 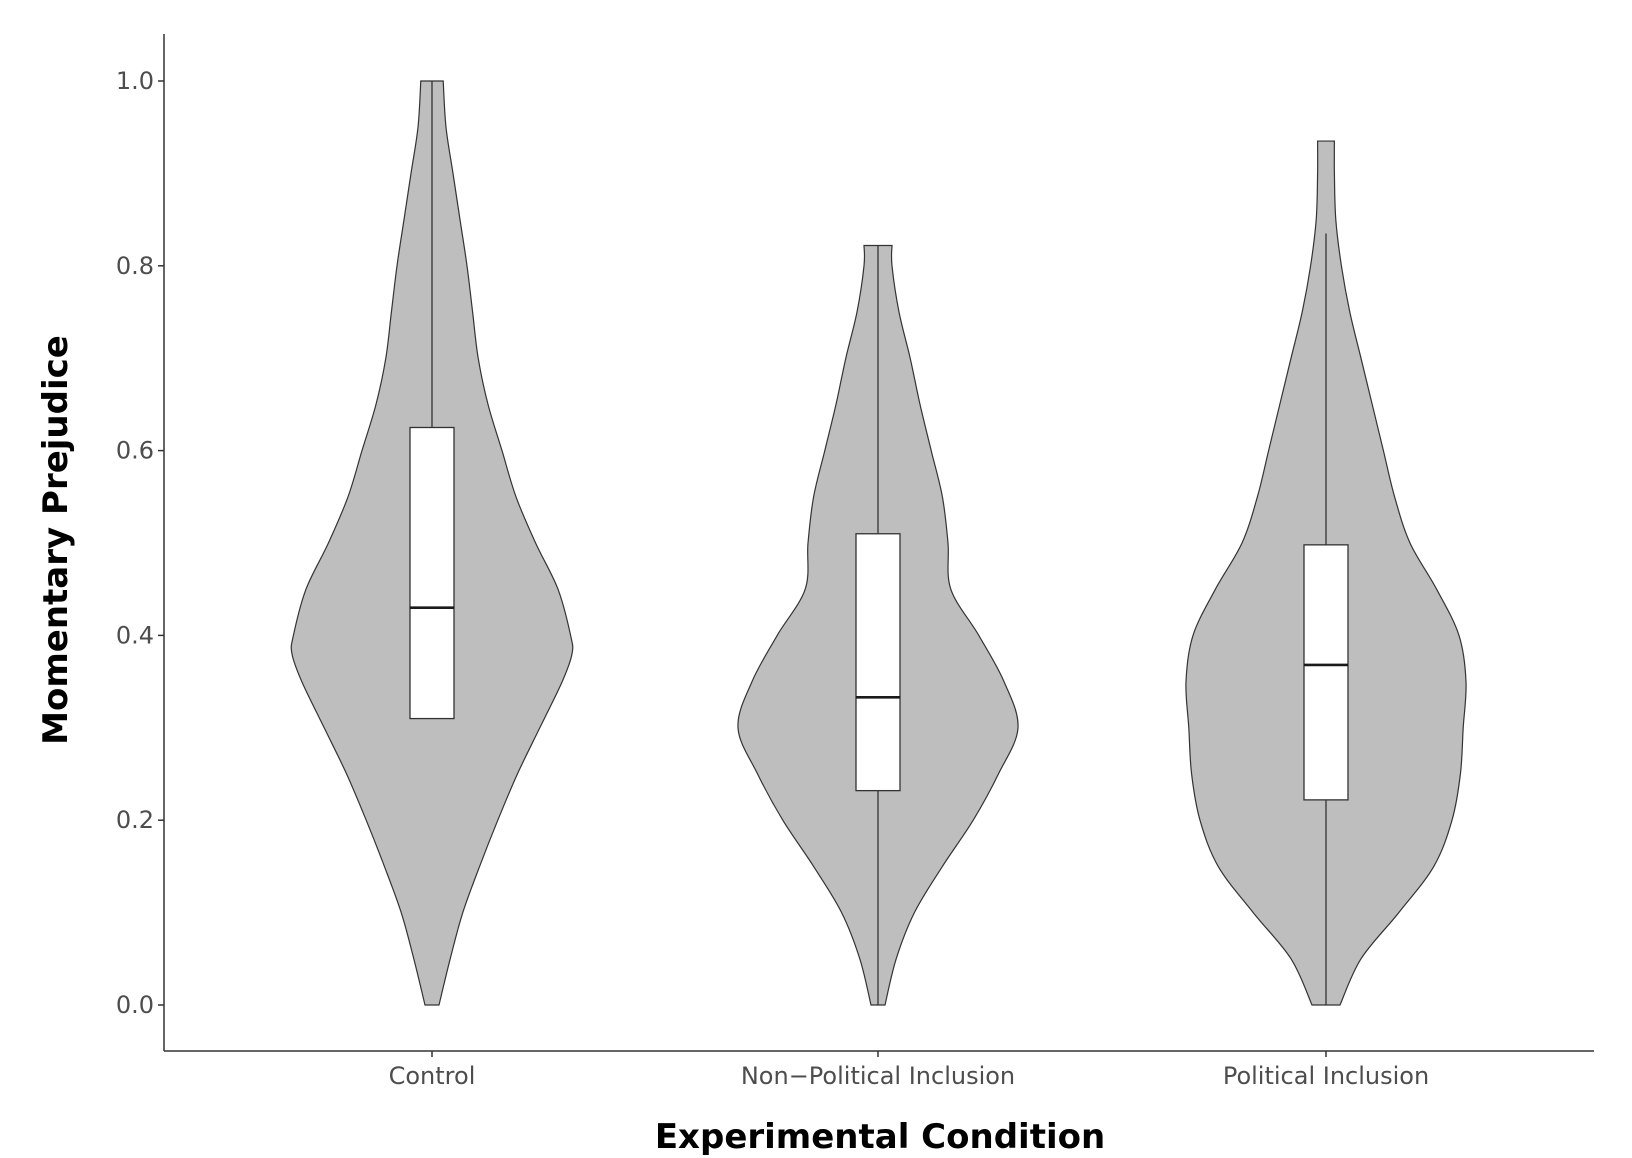 What do you see at coordinates (135, 81) in the screenshot?
I see `y-tick-label: 1.0` at bounding box center [135, 81].